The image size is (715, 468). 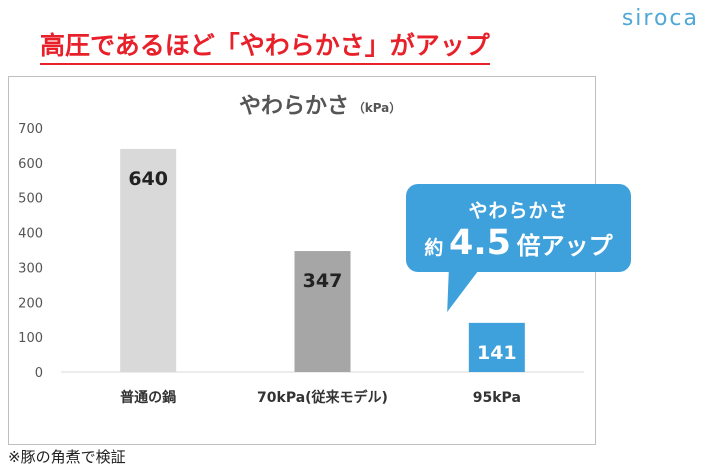 I want to click on x-tick-label: 普通の鍋, so click(x=148, y=397).